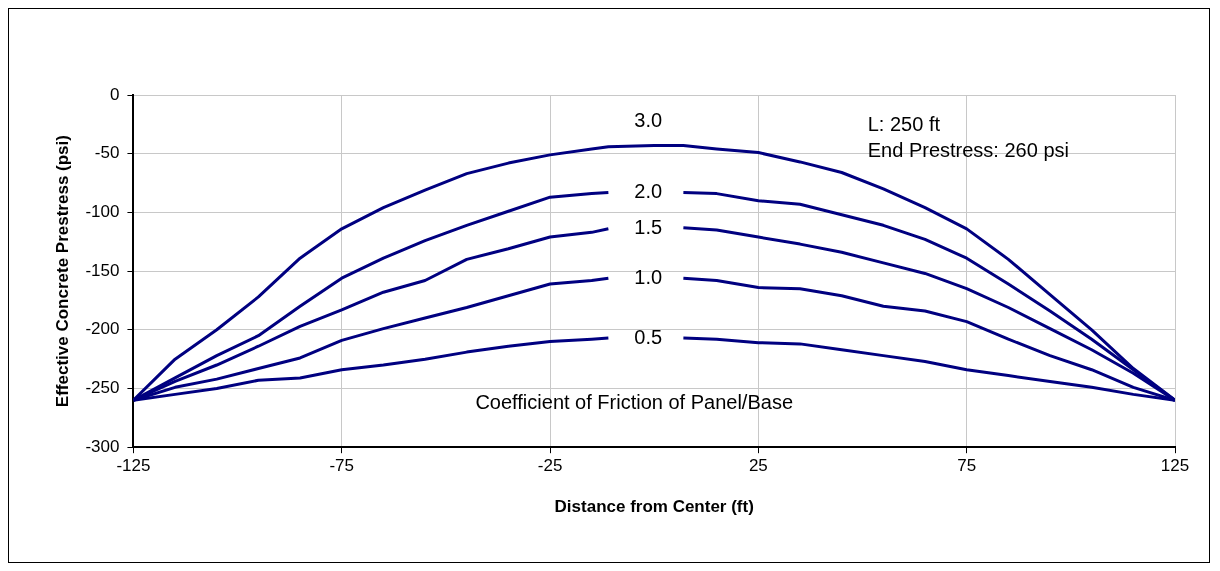 Image resolution: width=1220 pixels, height=571 pixels. Describe the element at coordinates (967, 466) in the screenshot. I see `x-tick-label: 75` at that location.